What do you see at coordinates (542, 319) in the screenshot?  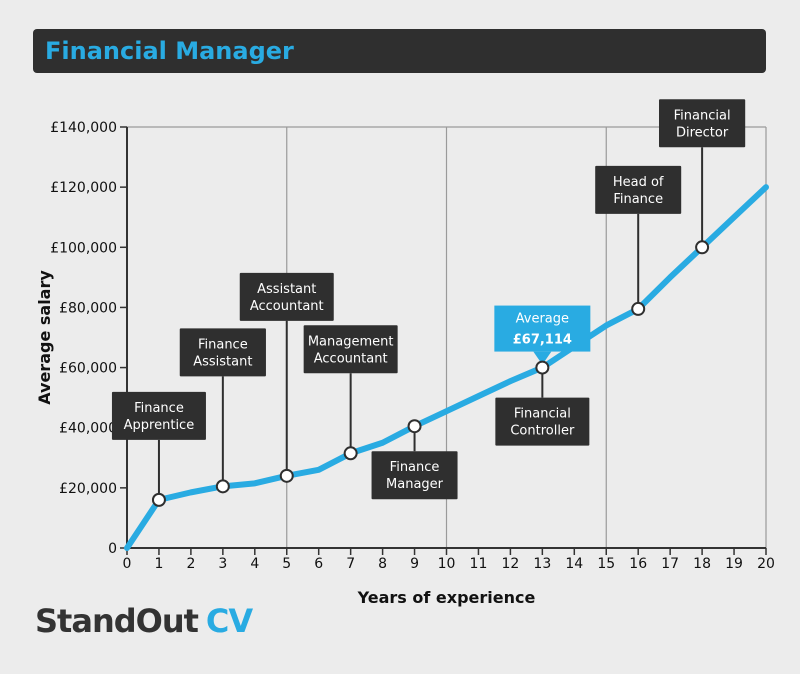 I see `average-label: Average` at bounding box center [542, 319].